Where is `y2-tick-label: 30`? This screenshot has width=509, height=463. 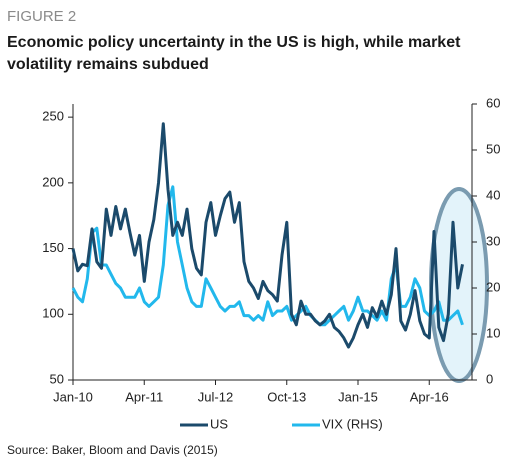 y2-tick-label: 30 is located at coordinates (493, 240).